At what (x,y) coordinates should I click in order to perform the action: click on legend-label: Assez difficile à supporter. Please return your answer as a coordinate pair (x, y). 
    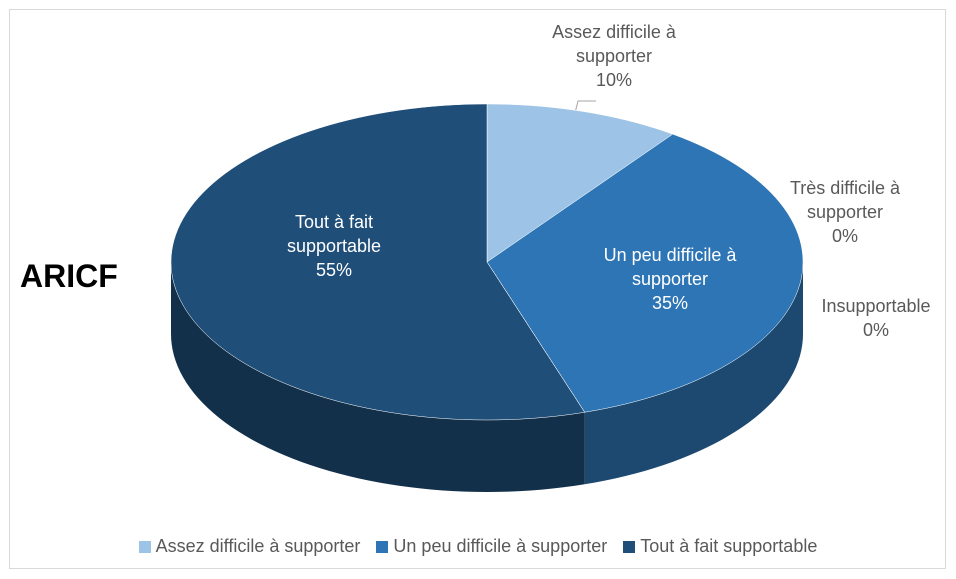
    Looking at the image, I should click on (258, 546).